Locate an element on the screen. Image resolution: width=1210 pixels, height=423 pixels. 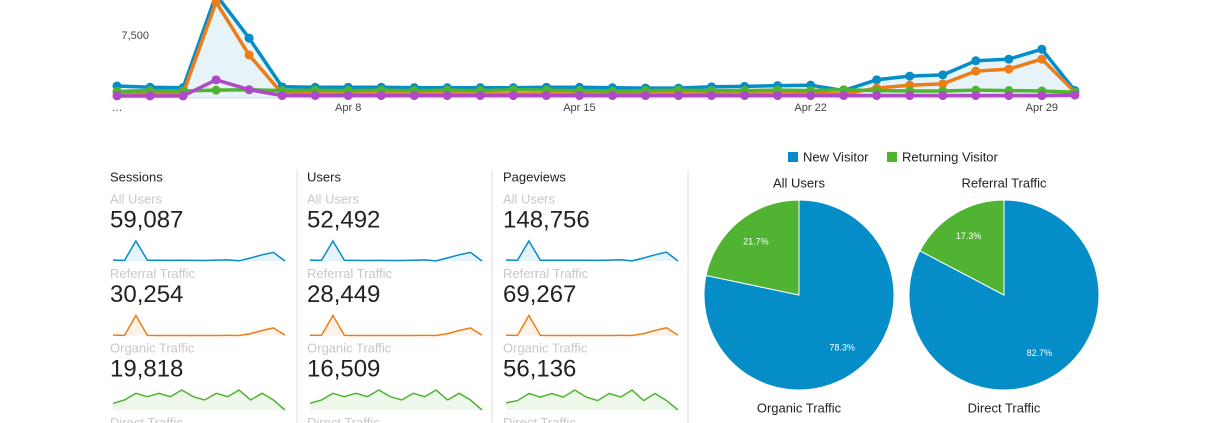
pie-slice is located at coordinates (962, 247).